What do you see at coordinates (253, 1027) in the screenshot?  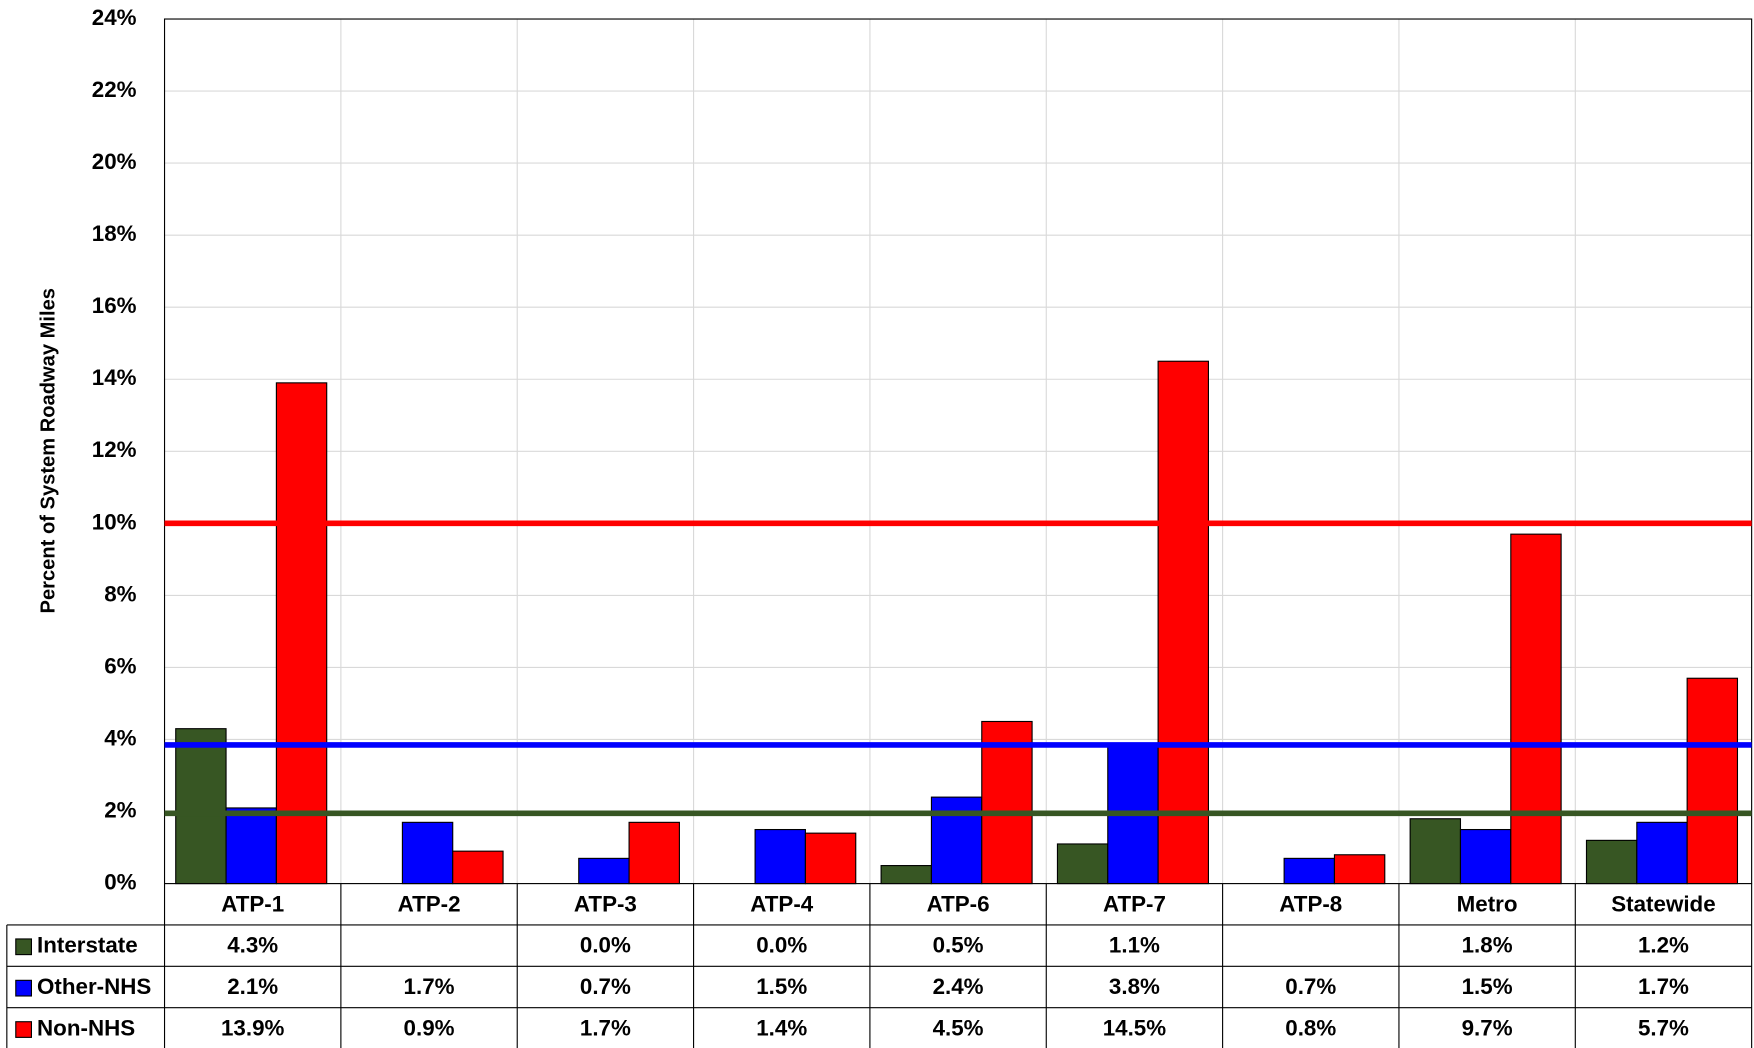 I see `table-value: 13.9%` at bounding box center [253, 1027].